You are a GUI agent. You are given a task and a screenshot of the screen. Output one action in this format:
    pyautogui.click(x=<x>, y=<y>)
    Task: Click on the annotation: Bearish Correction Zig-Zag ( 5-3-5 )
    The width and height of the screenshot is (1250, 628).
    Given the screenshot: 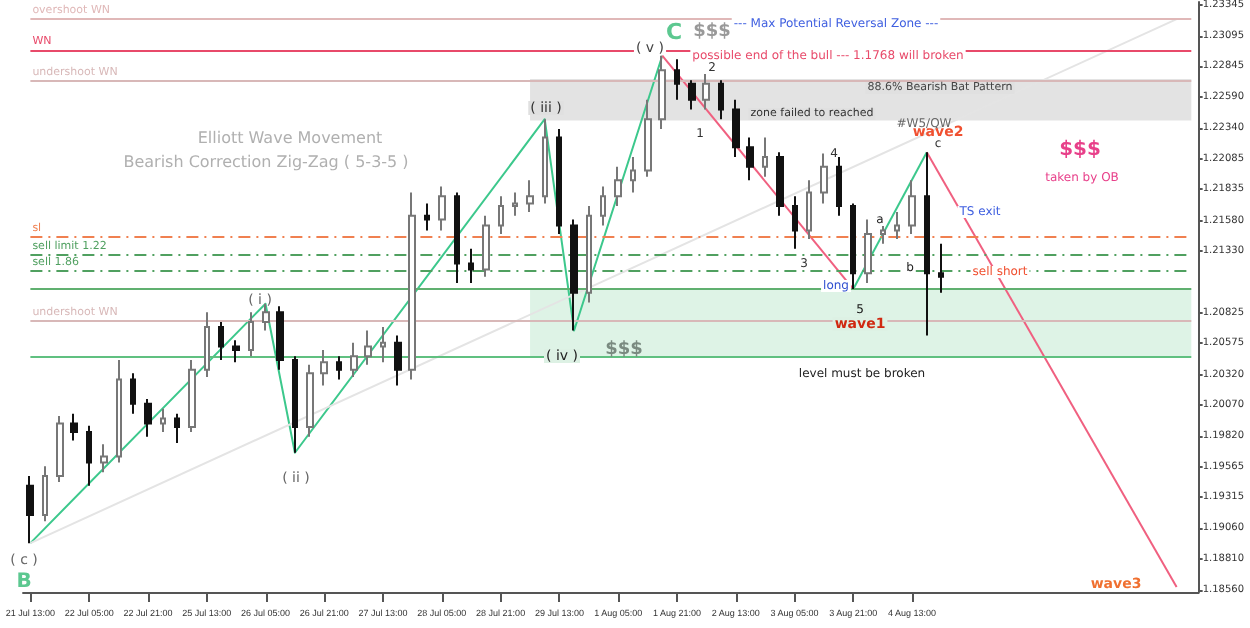 What is the action you would take?
    pyautogui.click(x=266, y=162)
    